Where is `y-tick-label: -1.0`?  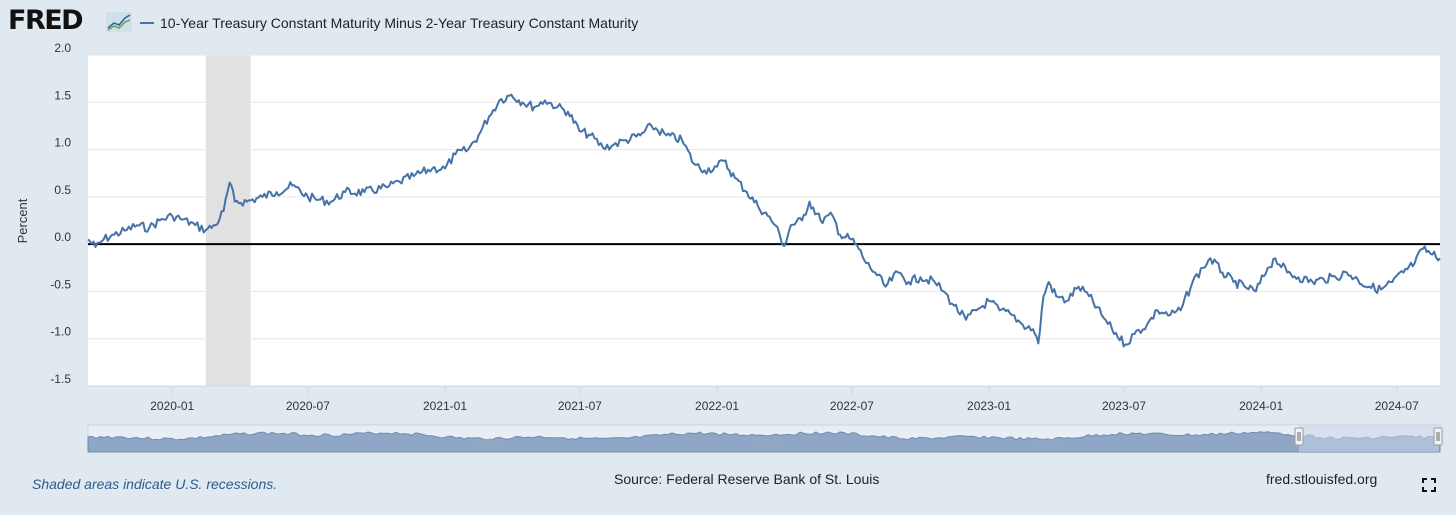
y-tick-label: -1.0 is located at coordinates (60, 332).